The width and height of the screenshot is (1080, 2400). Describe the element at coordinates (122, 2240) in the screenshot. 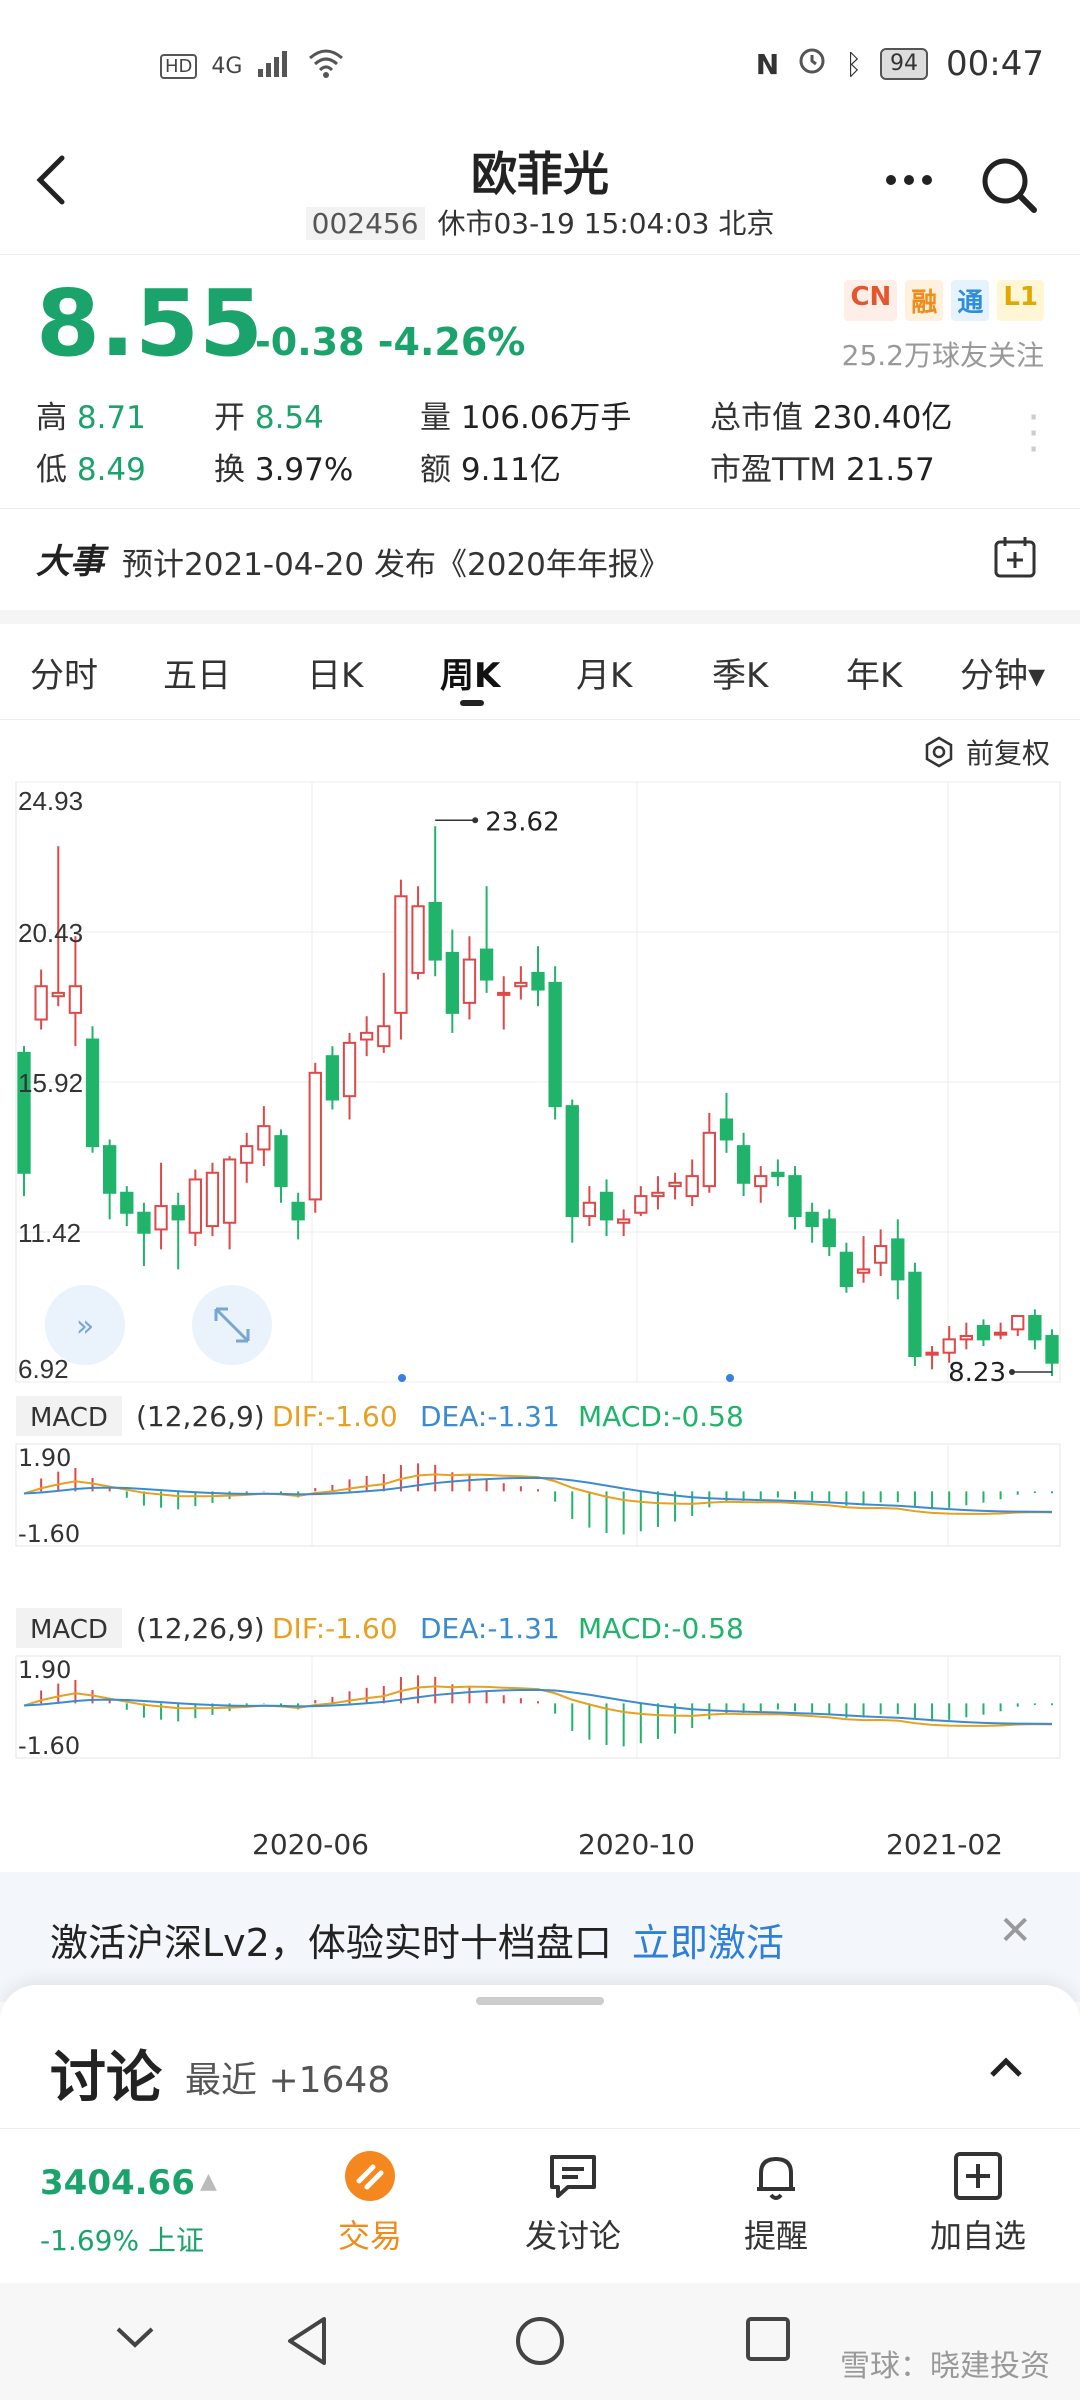

I see `index-change: -1.69% 上证` at that location.